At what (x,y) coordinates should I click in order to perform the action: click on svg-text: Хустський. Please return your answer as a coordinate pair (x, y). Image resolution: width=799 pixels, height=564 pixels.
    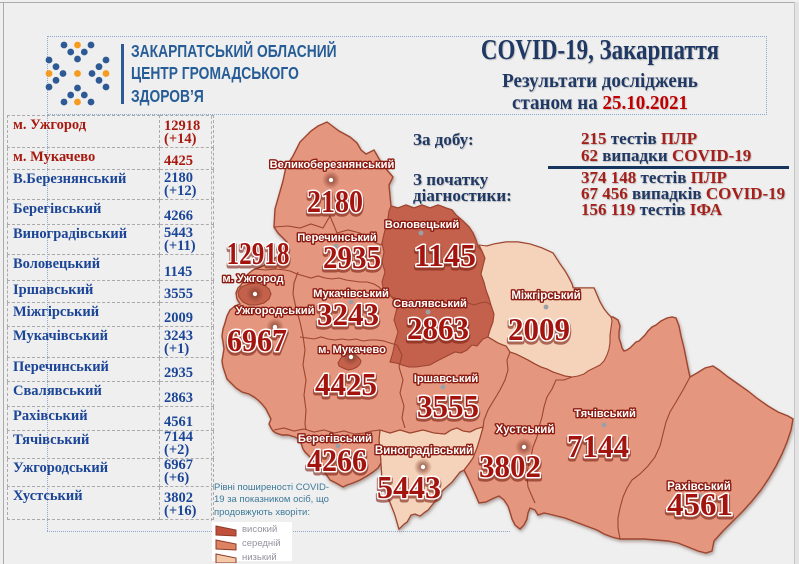
    Looking at the image, I should click on (525, 430).